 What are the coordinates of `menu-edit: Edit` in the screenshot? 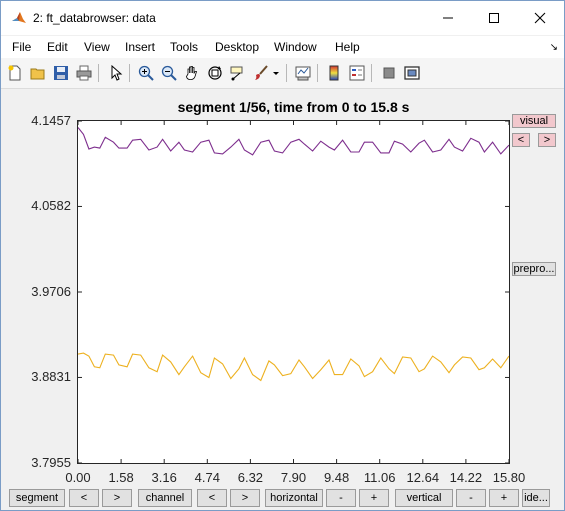 It's located at (57, 47).